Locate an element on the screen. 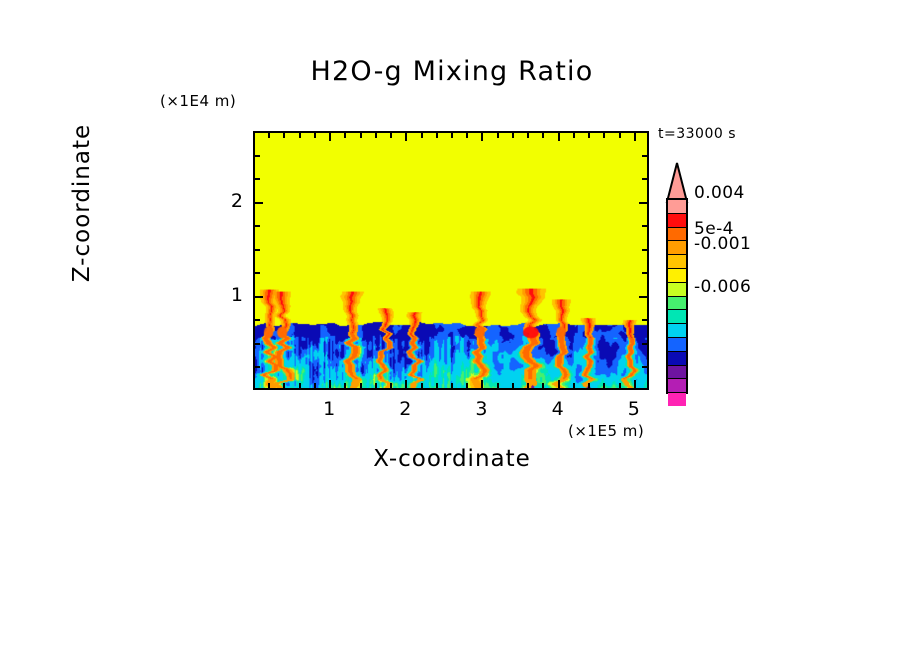  x-axis-label: X-coordinate is located at coordinates (452, 459).